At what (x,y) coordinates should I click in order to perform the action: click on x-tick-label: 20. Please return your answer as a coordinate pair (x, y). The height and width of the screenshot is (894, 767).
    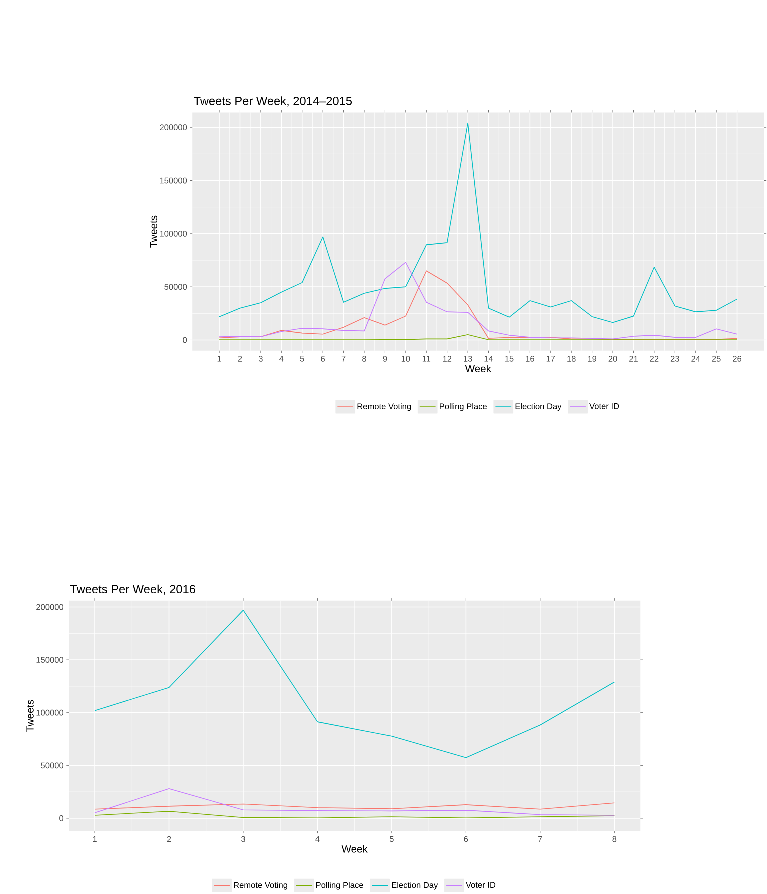
    Looking at the image, I should click on (613, 359).